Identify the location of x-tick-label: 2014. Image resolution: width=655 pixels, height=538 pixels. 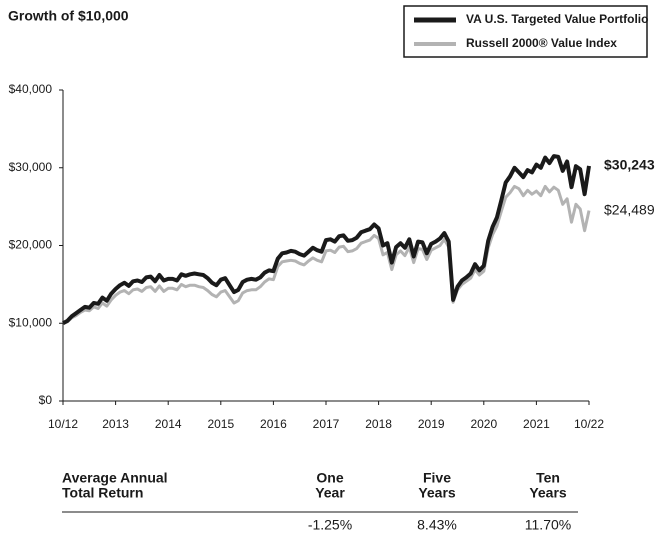
(168, 424).